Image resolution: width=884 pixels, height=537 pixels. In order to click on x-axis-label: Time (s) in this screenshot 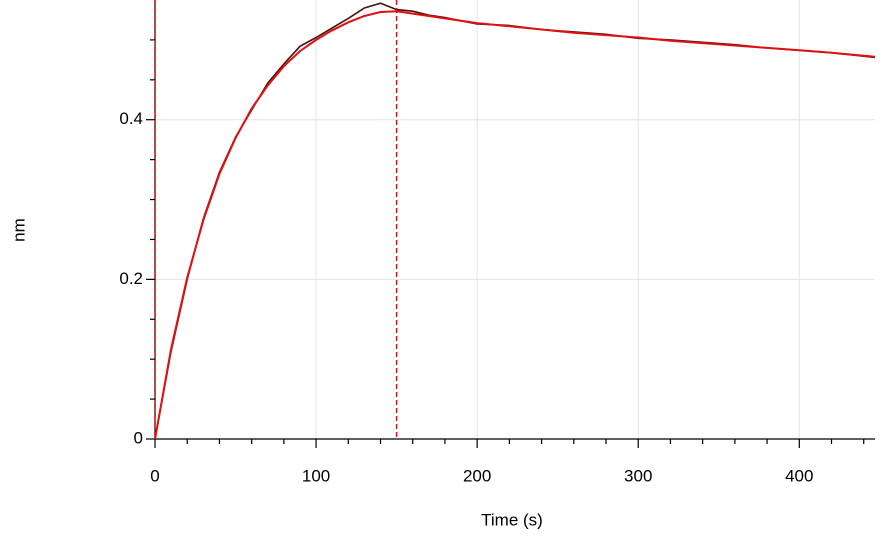, I will do `click(512, 519)`.